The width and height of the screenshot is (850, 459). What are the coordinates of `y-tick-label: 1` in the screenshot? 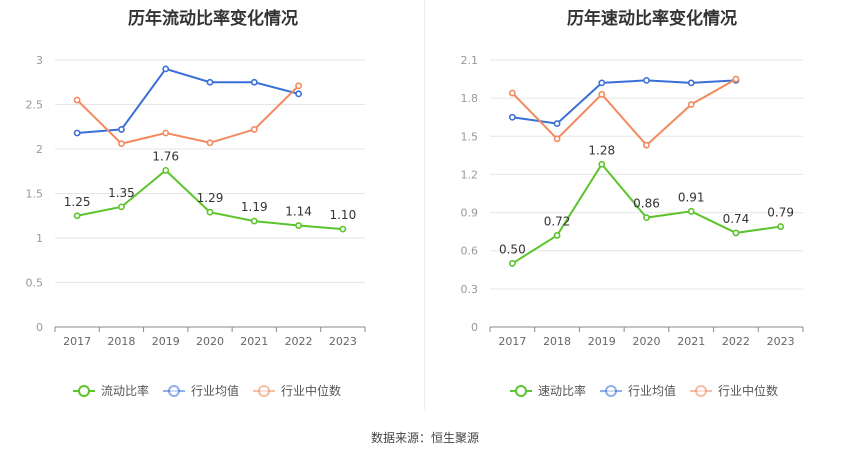 It's located at (39, 238).